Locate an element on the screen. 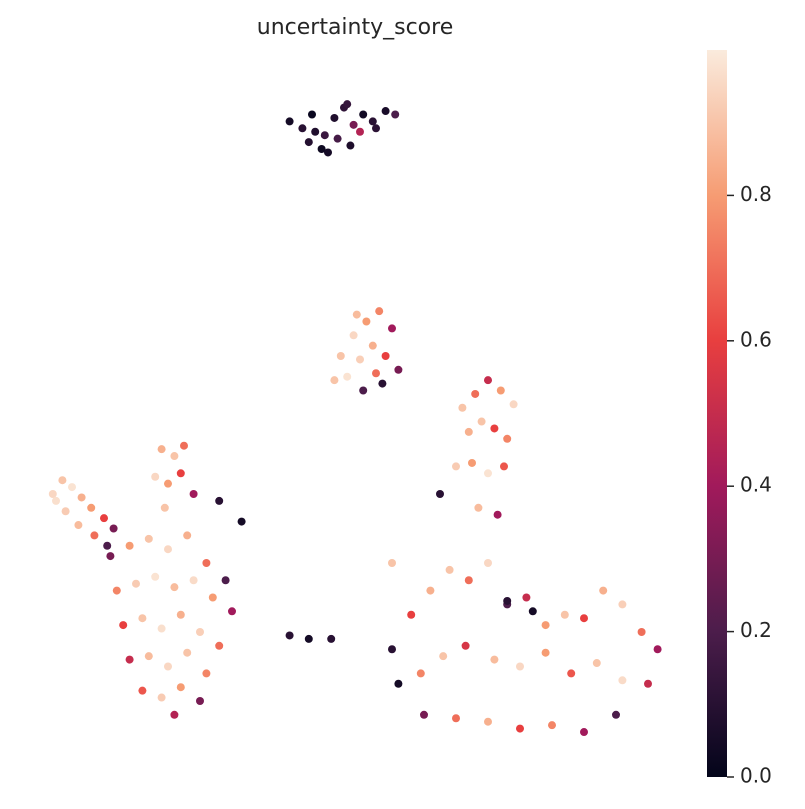 This screenshot has width=805, height=809. colorbar is located at coordinates (717, 413).